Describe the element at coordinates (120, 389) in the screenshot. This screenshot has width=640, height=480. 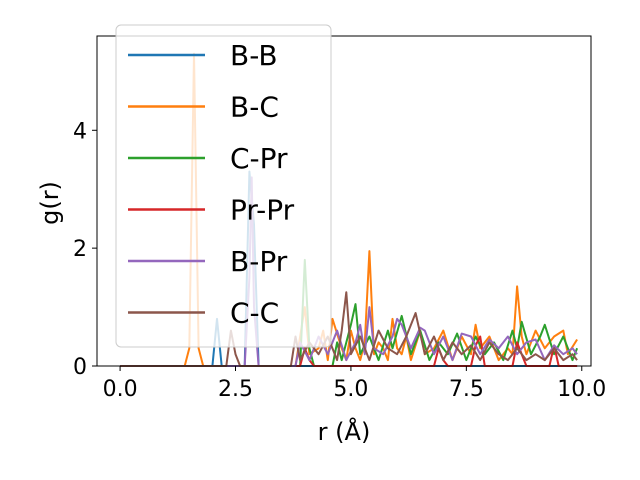
I see `x-tick-label: 0.0` at that location.